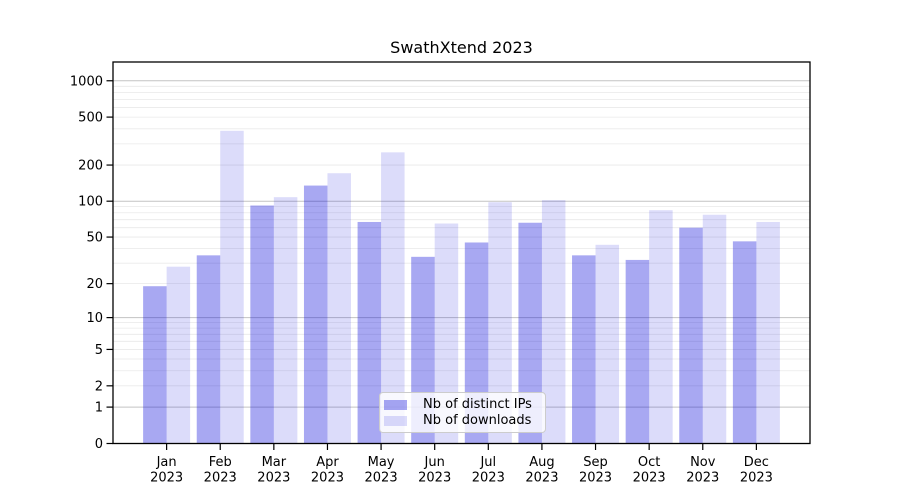 The width and height of the screenshot is (900, 500). I want to click on x-tick-label: Nov 2023, so click(702, 470).